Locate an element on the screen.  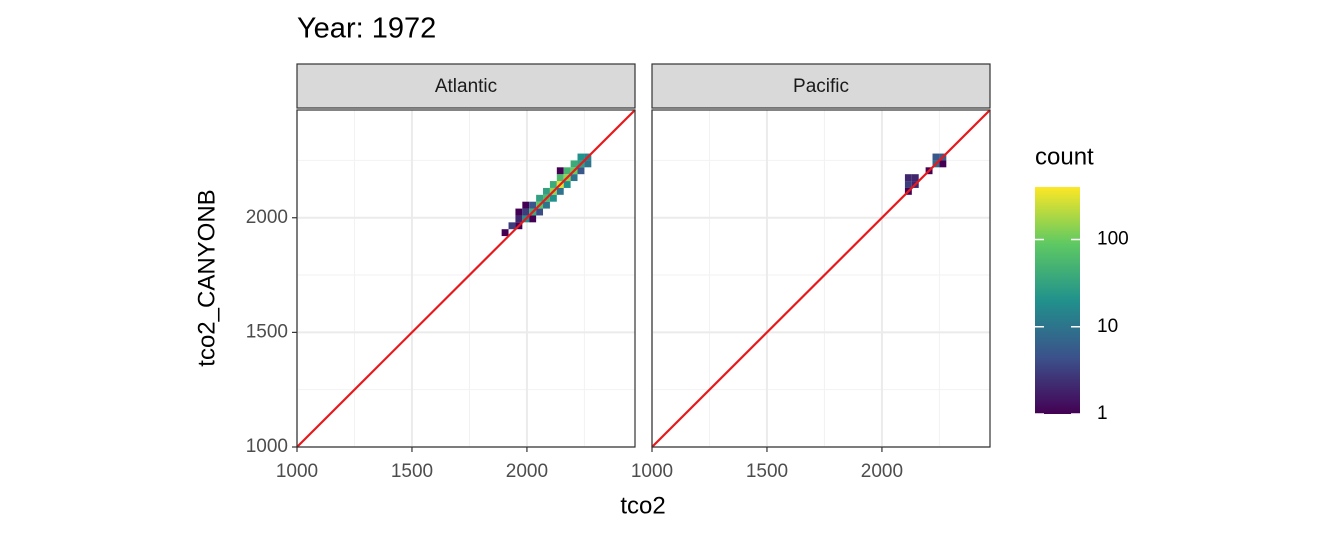
y-axis-title: tco2_CANYONB is located at coordinates (206, 277).